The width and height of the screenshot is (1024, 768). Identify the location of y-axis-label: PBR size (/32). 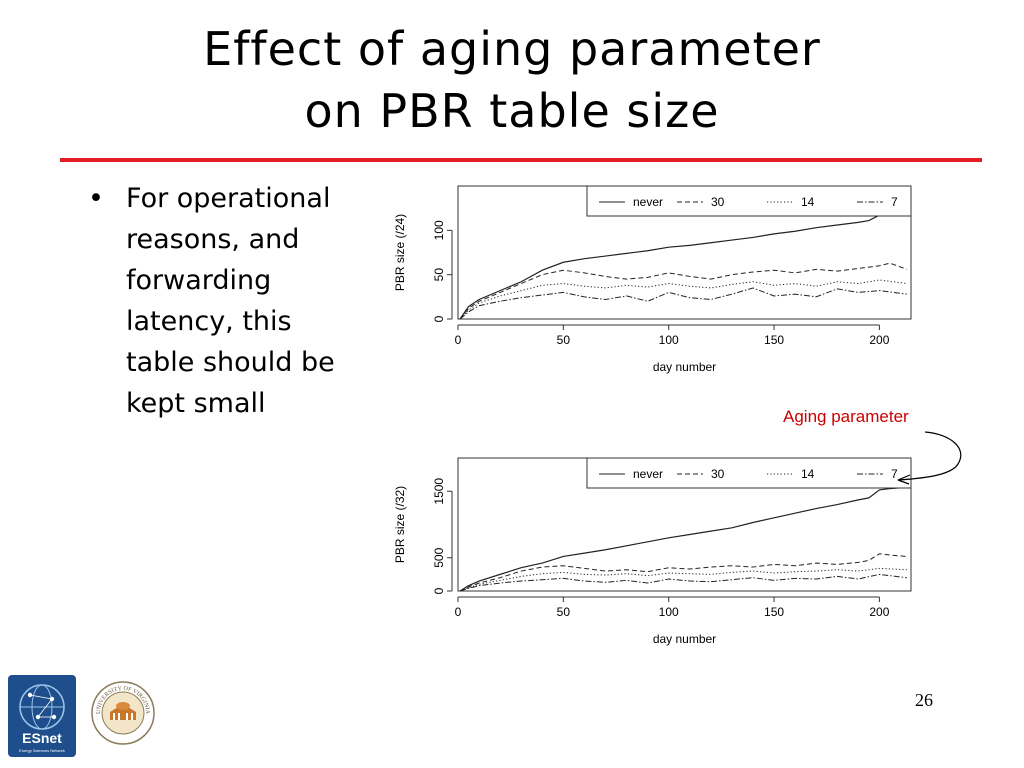
(400, 524).